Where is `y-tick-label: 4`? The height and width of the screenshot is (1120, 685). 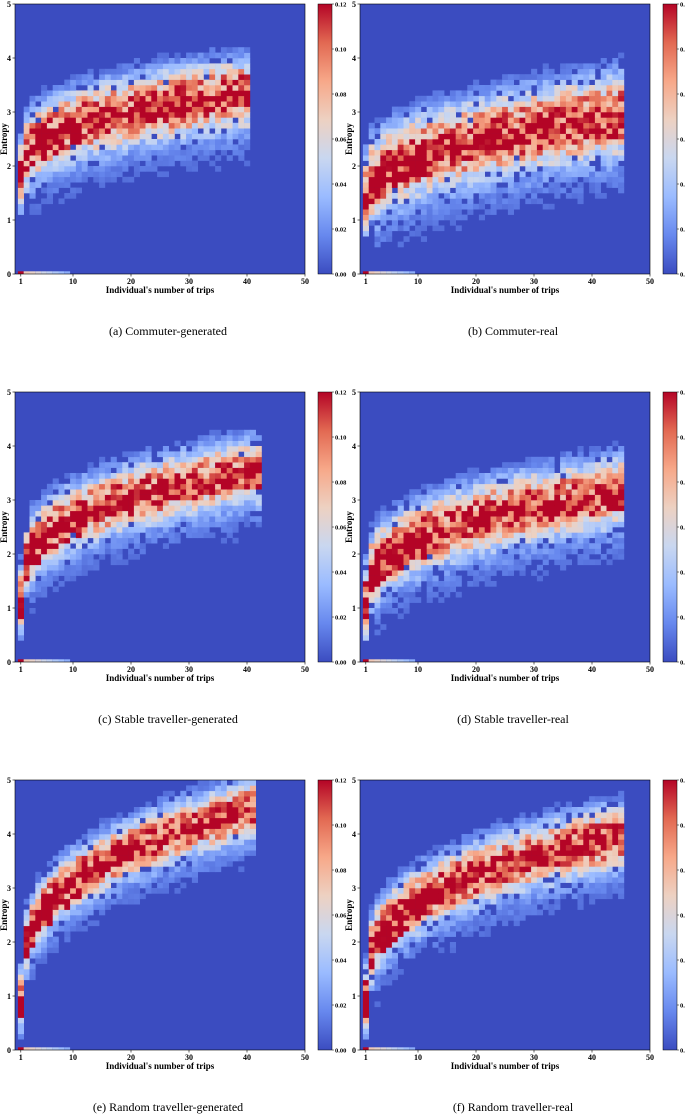
y-tick-label: 4 is located at coordinates (9, 58).